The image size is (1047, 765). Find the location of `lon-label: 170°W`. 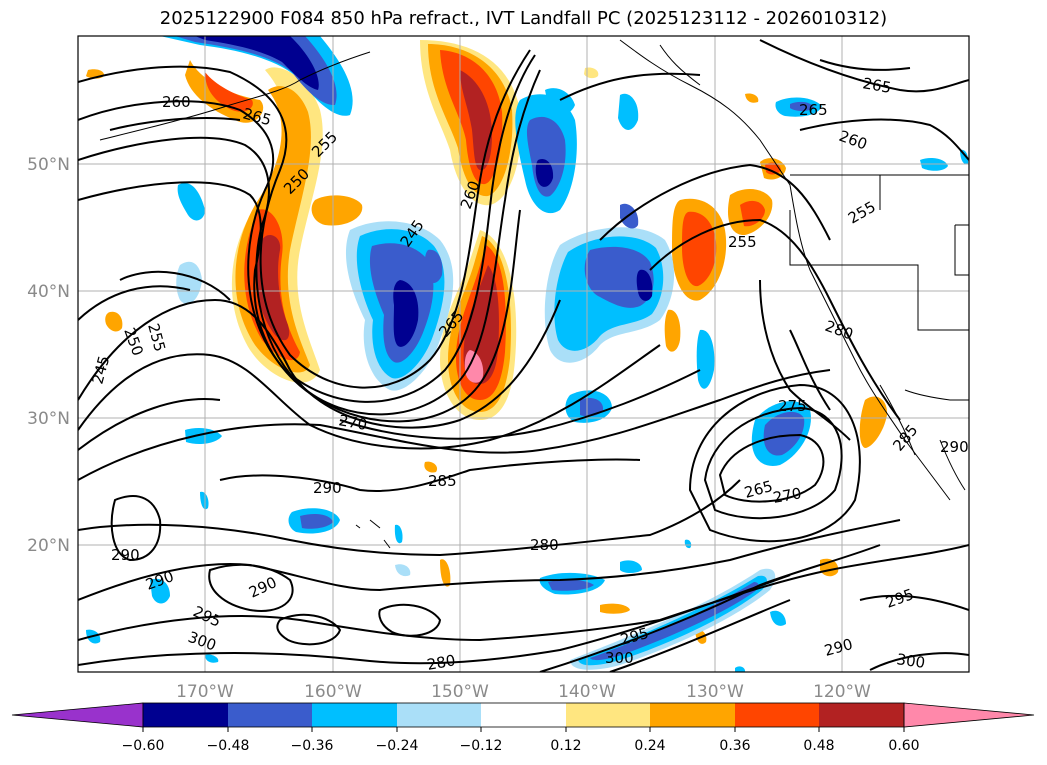

lon-label: 170°W is located at coordinates (205, 692).